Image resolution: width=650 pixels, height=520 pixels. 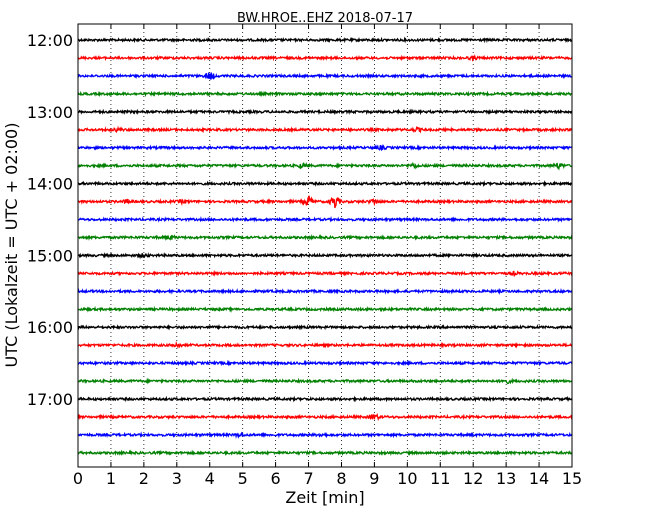 What do you see at coordinates (144, 478) in the screenshot?
I see `x-tick-label: 2` at bounding box center [144, 478].